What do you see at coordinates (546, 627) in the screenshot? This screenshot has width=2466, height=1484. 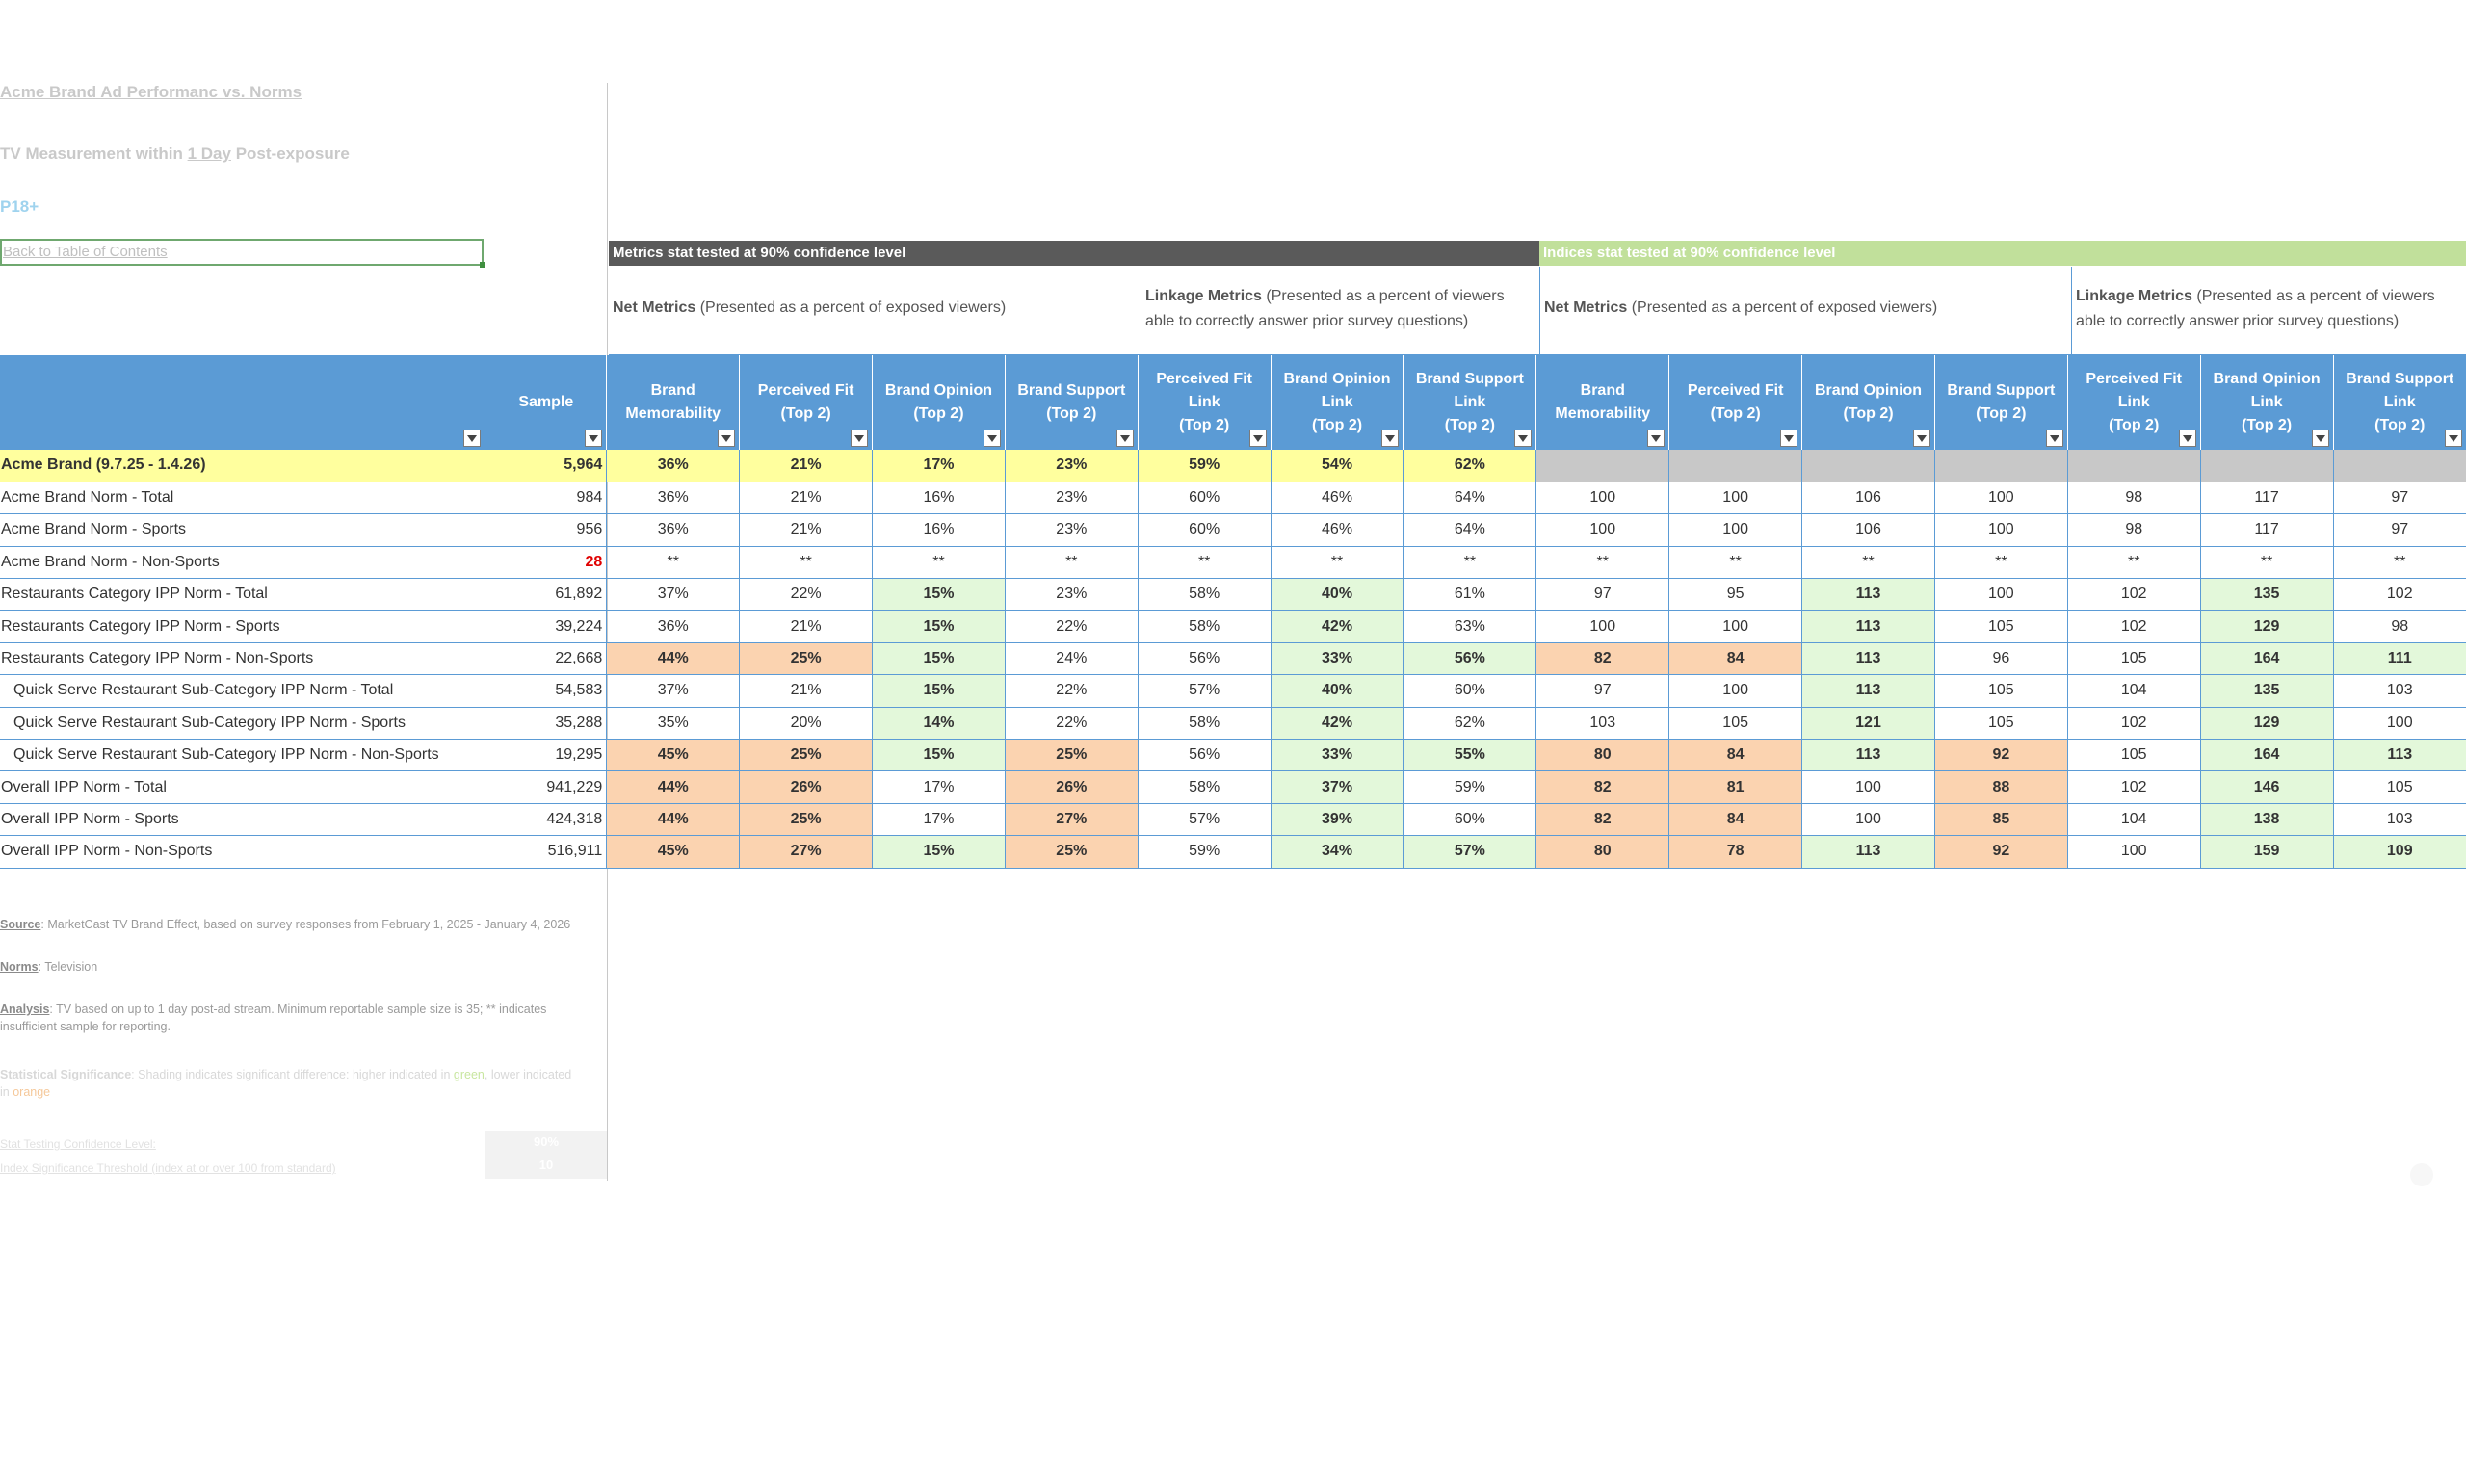 I see `sample-cell: 39,224` at bounding box center [546, 627].